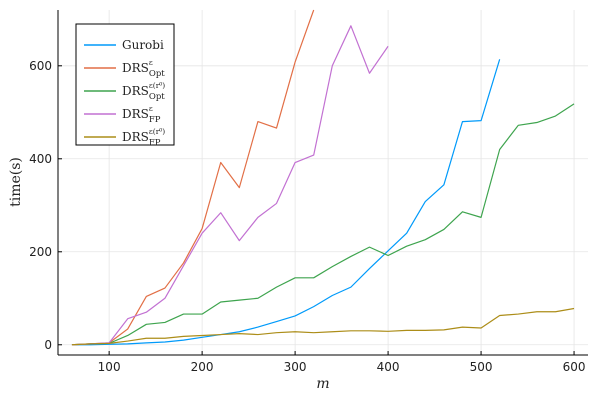 This screenshot has width=600, height=400. What do you see at coordinates (48, 345) in the screenshot?
I see `y-tick-label-0: 0` at bounding box center [48, 345].